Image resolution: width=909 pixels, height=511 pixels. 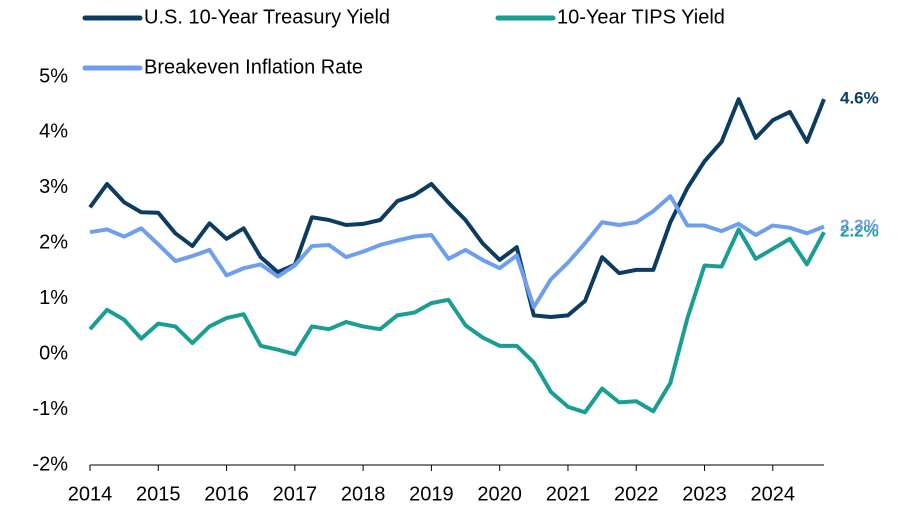 What do you see at coordinates (53, 187) in the screenshot?
I see `y-tick-label: 3%` at bounding box center [53, 187].